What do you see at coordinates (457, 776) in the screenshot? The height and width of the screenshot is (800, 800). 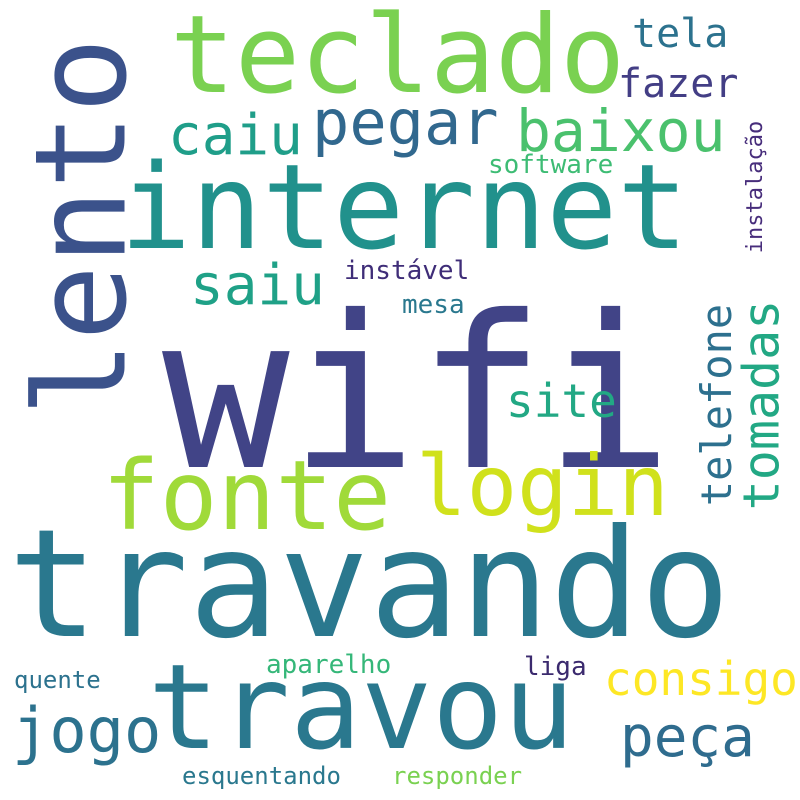 I see `word-responder: responder` at bounding box center [457, 776].